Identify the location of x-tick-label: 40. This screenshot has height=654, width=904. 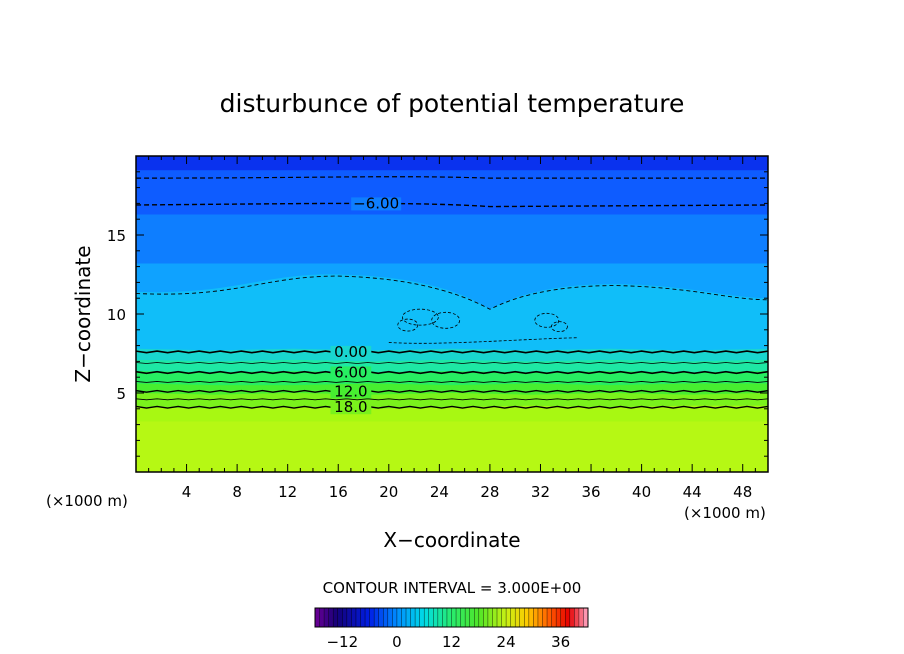
(641, 492).